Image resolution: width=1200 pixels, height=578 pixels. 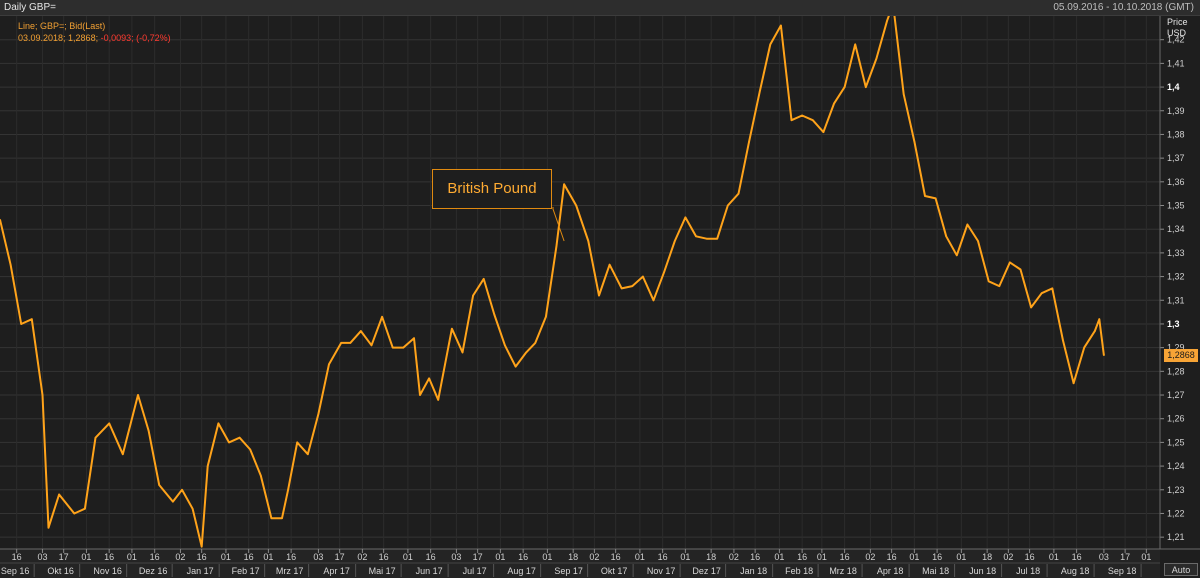 I want to click on auto-scale-button: Auto, so click(x=1181, y=569).